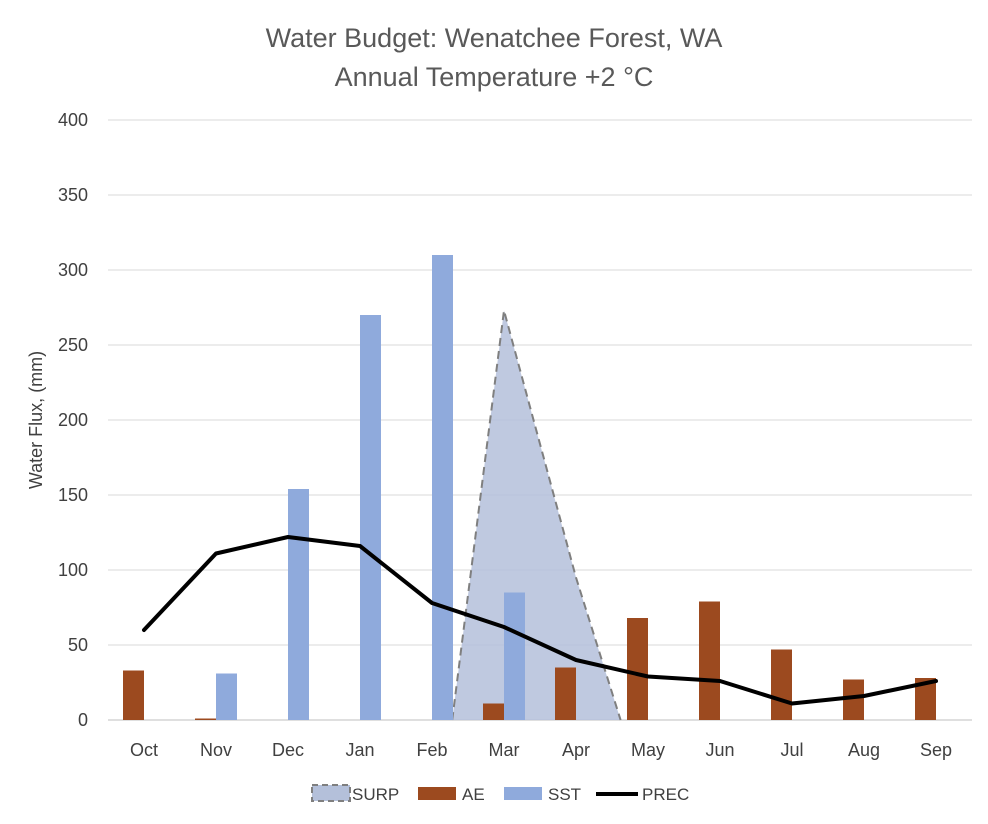 The width and height of the screenshot is (988, 824). I want to click on y-tick-label: 250, so click(73, 345).